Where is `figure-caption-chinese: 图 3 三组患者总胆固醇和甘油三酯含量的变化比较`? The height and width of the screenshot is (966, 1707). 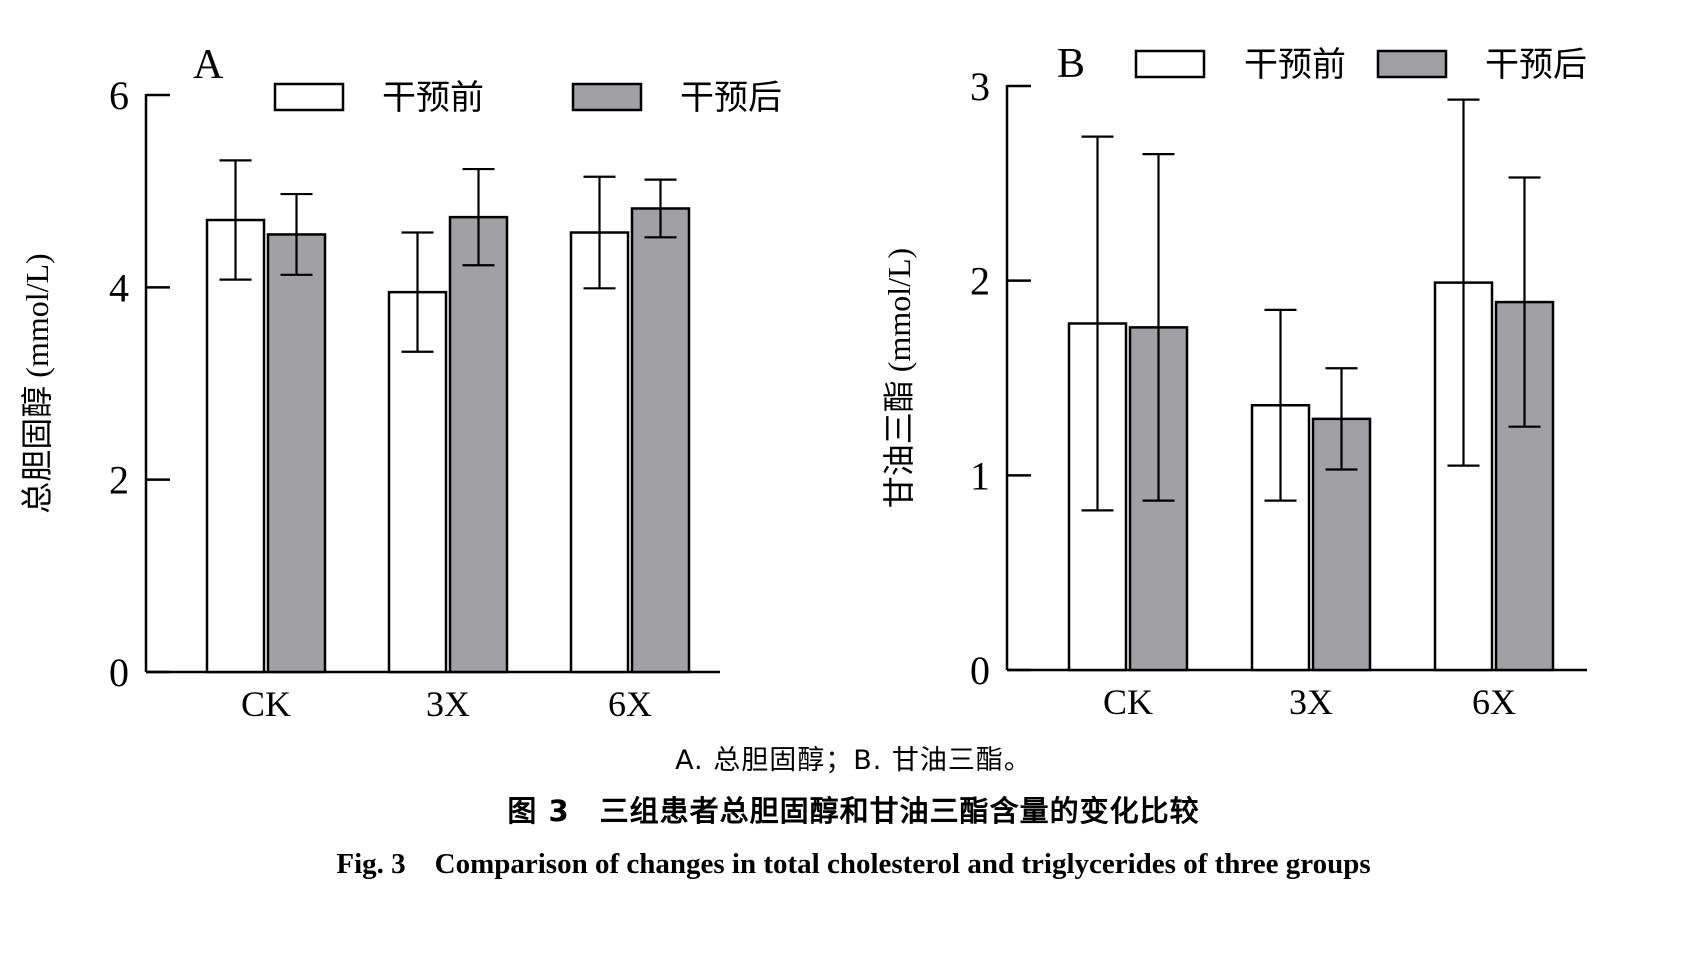
figure-caption-chinese: 图 3 三组患者总胆固醇和甘油三酯含量的变化比较 is located at coordinates (853, 811).